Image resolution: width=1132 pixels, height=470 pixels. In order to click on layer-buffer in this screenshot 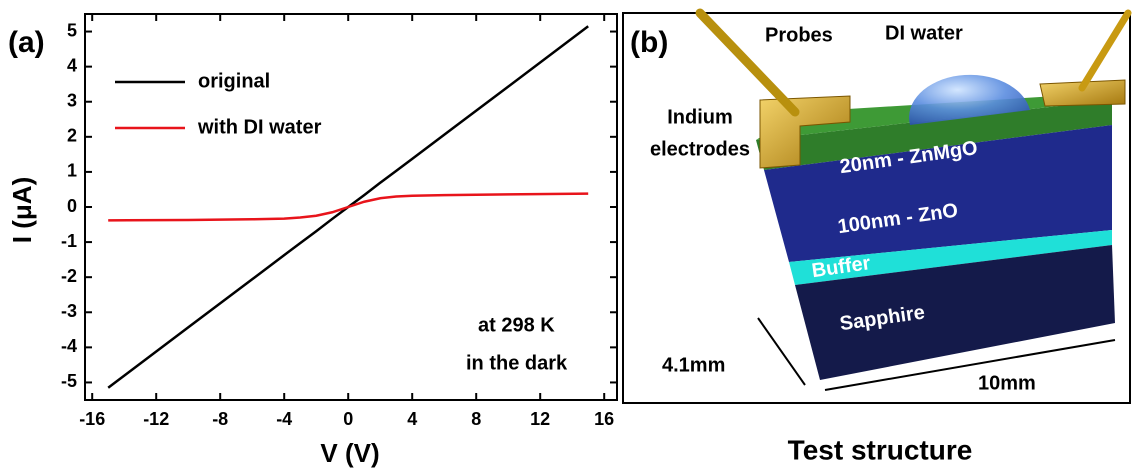, I will do `click(950, 257)`.